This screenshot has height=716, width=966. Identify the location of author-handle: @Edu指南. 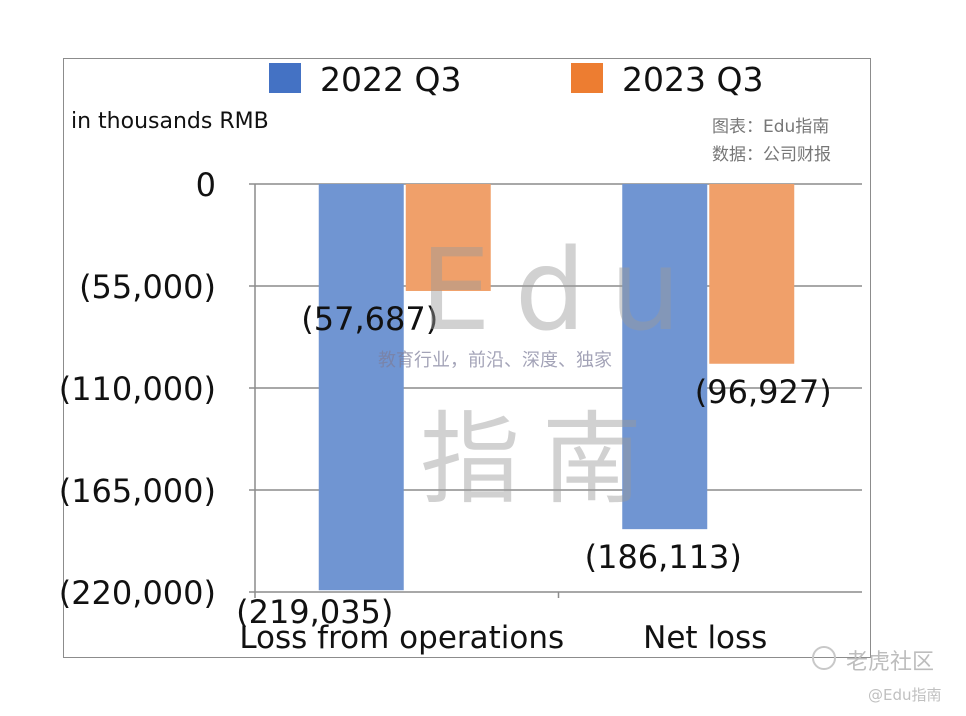
(905, 695).